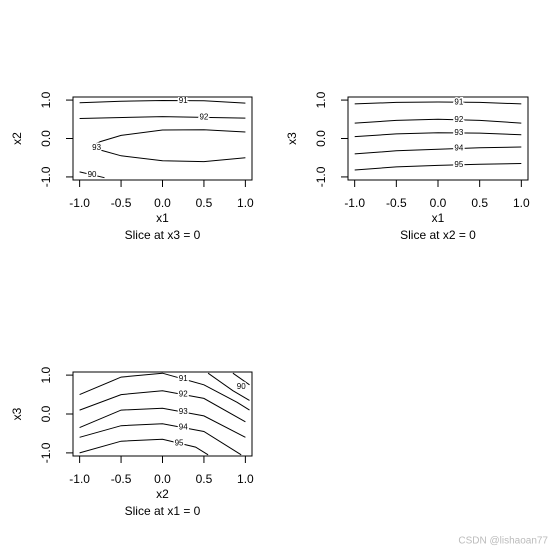 The image size is (553, 552). What do you see at coordinates (17, 138) in the screenshot?
I see `y-axis-label: x2` at bounding box center [17, 138].